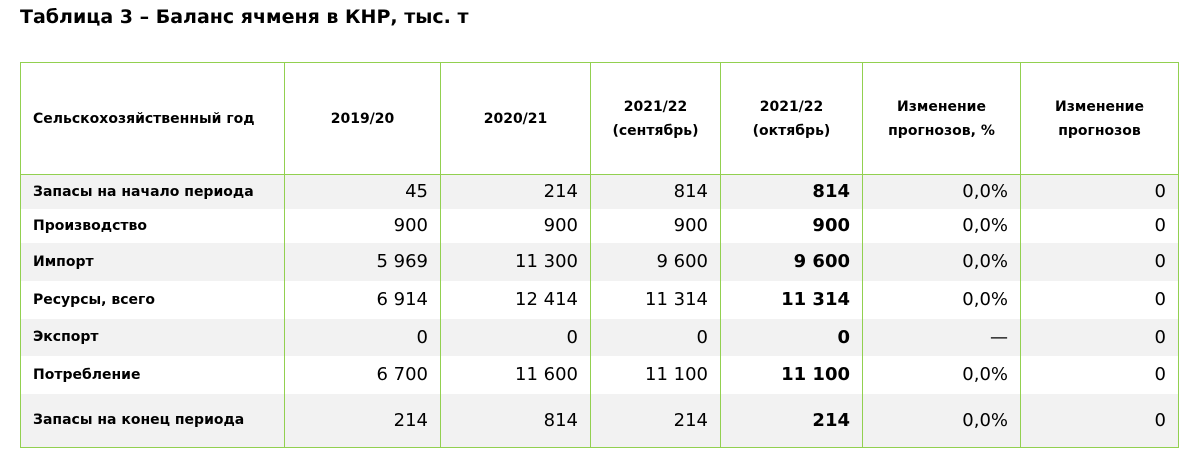 This screenshot has width=1200, height=469. I want to click on value-cell: 12 414, so click(515, 299).